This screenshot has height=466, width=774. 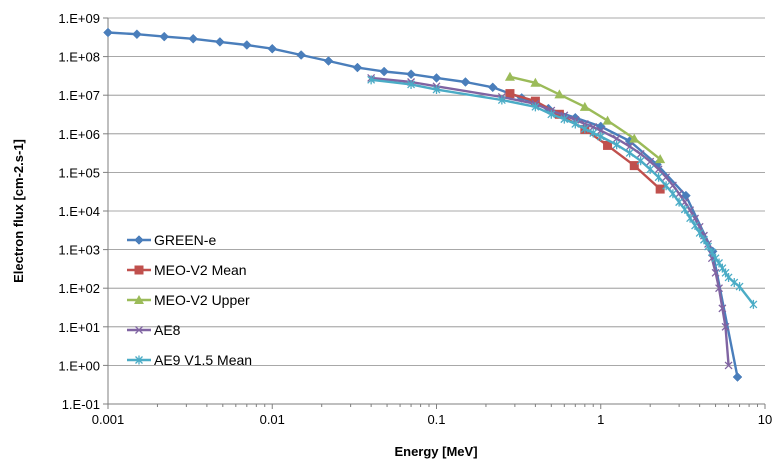 What do you see at coordinates (203, 360) in the screenshot?
I see `legend-label-ae9-v1-5-mean: AE9 V1.5 Mean` at bounding box center [203, 360].